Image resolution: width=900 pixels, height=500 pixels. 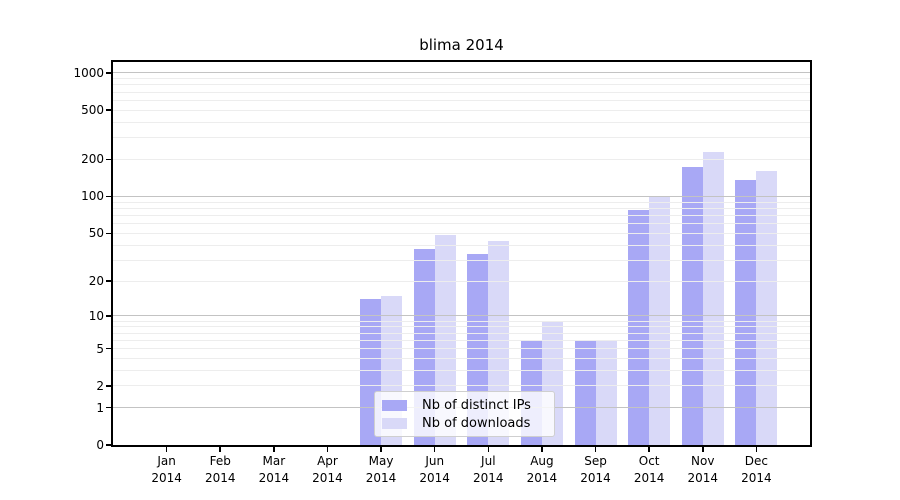 What do you see at coordinates (434, 469) in the screenshot?
I see `x-tick-label: Jun 2014` at bounding box center [434, 469].